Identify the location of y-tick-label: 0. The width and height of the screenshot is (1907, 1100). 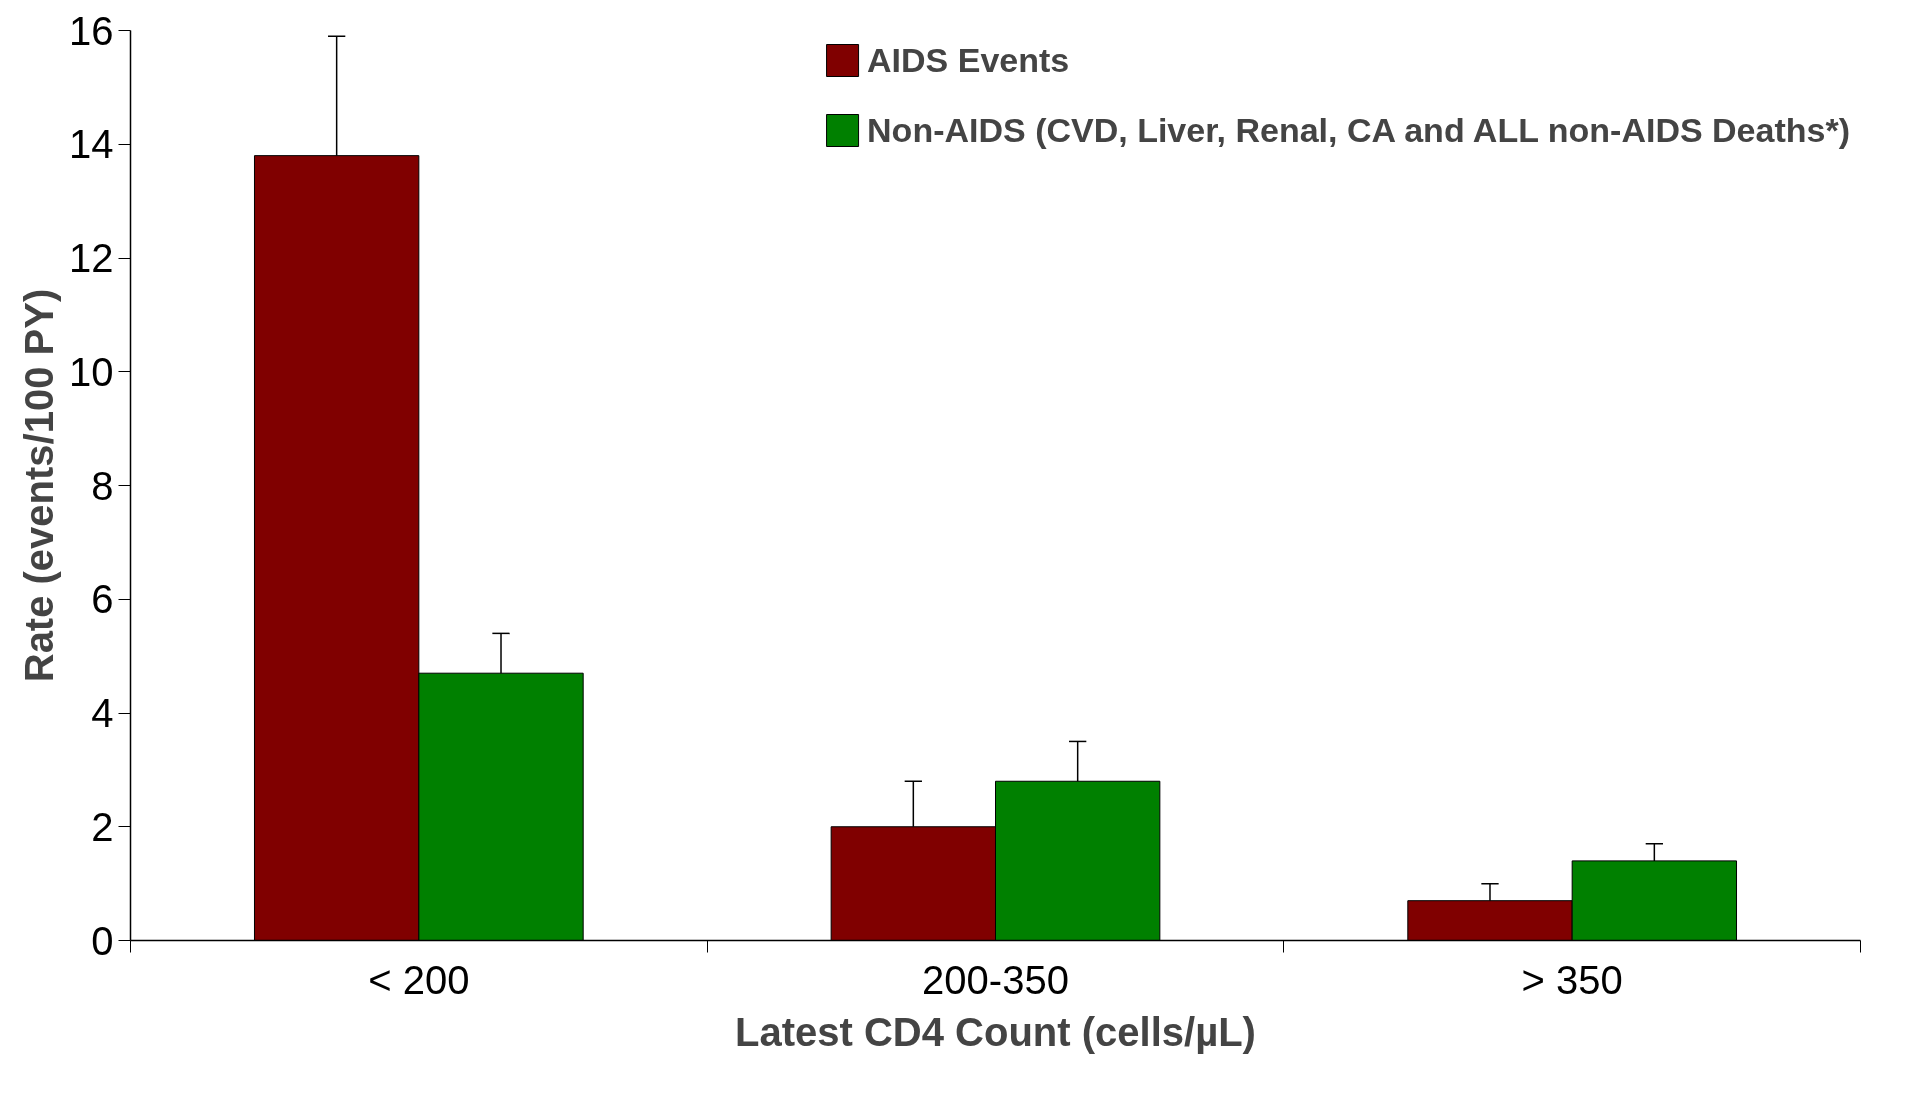
(102, 940).